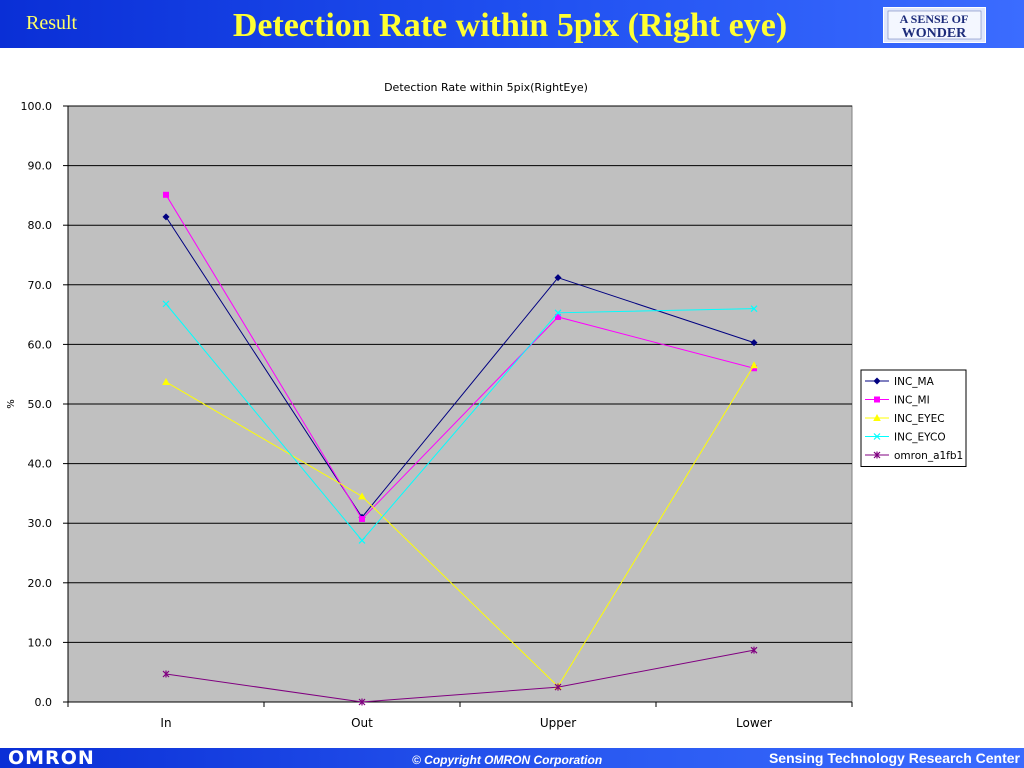 Image resolution: width=1024 pixels, height=768 pixels. Describe the element at coordinates (894, 758) in the screenshot. I see `research-center-text: Sensing Technology Research Center` at that location.